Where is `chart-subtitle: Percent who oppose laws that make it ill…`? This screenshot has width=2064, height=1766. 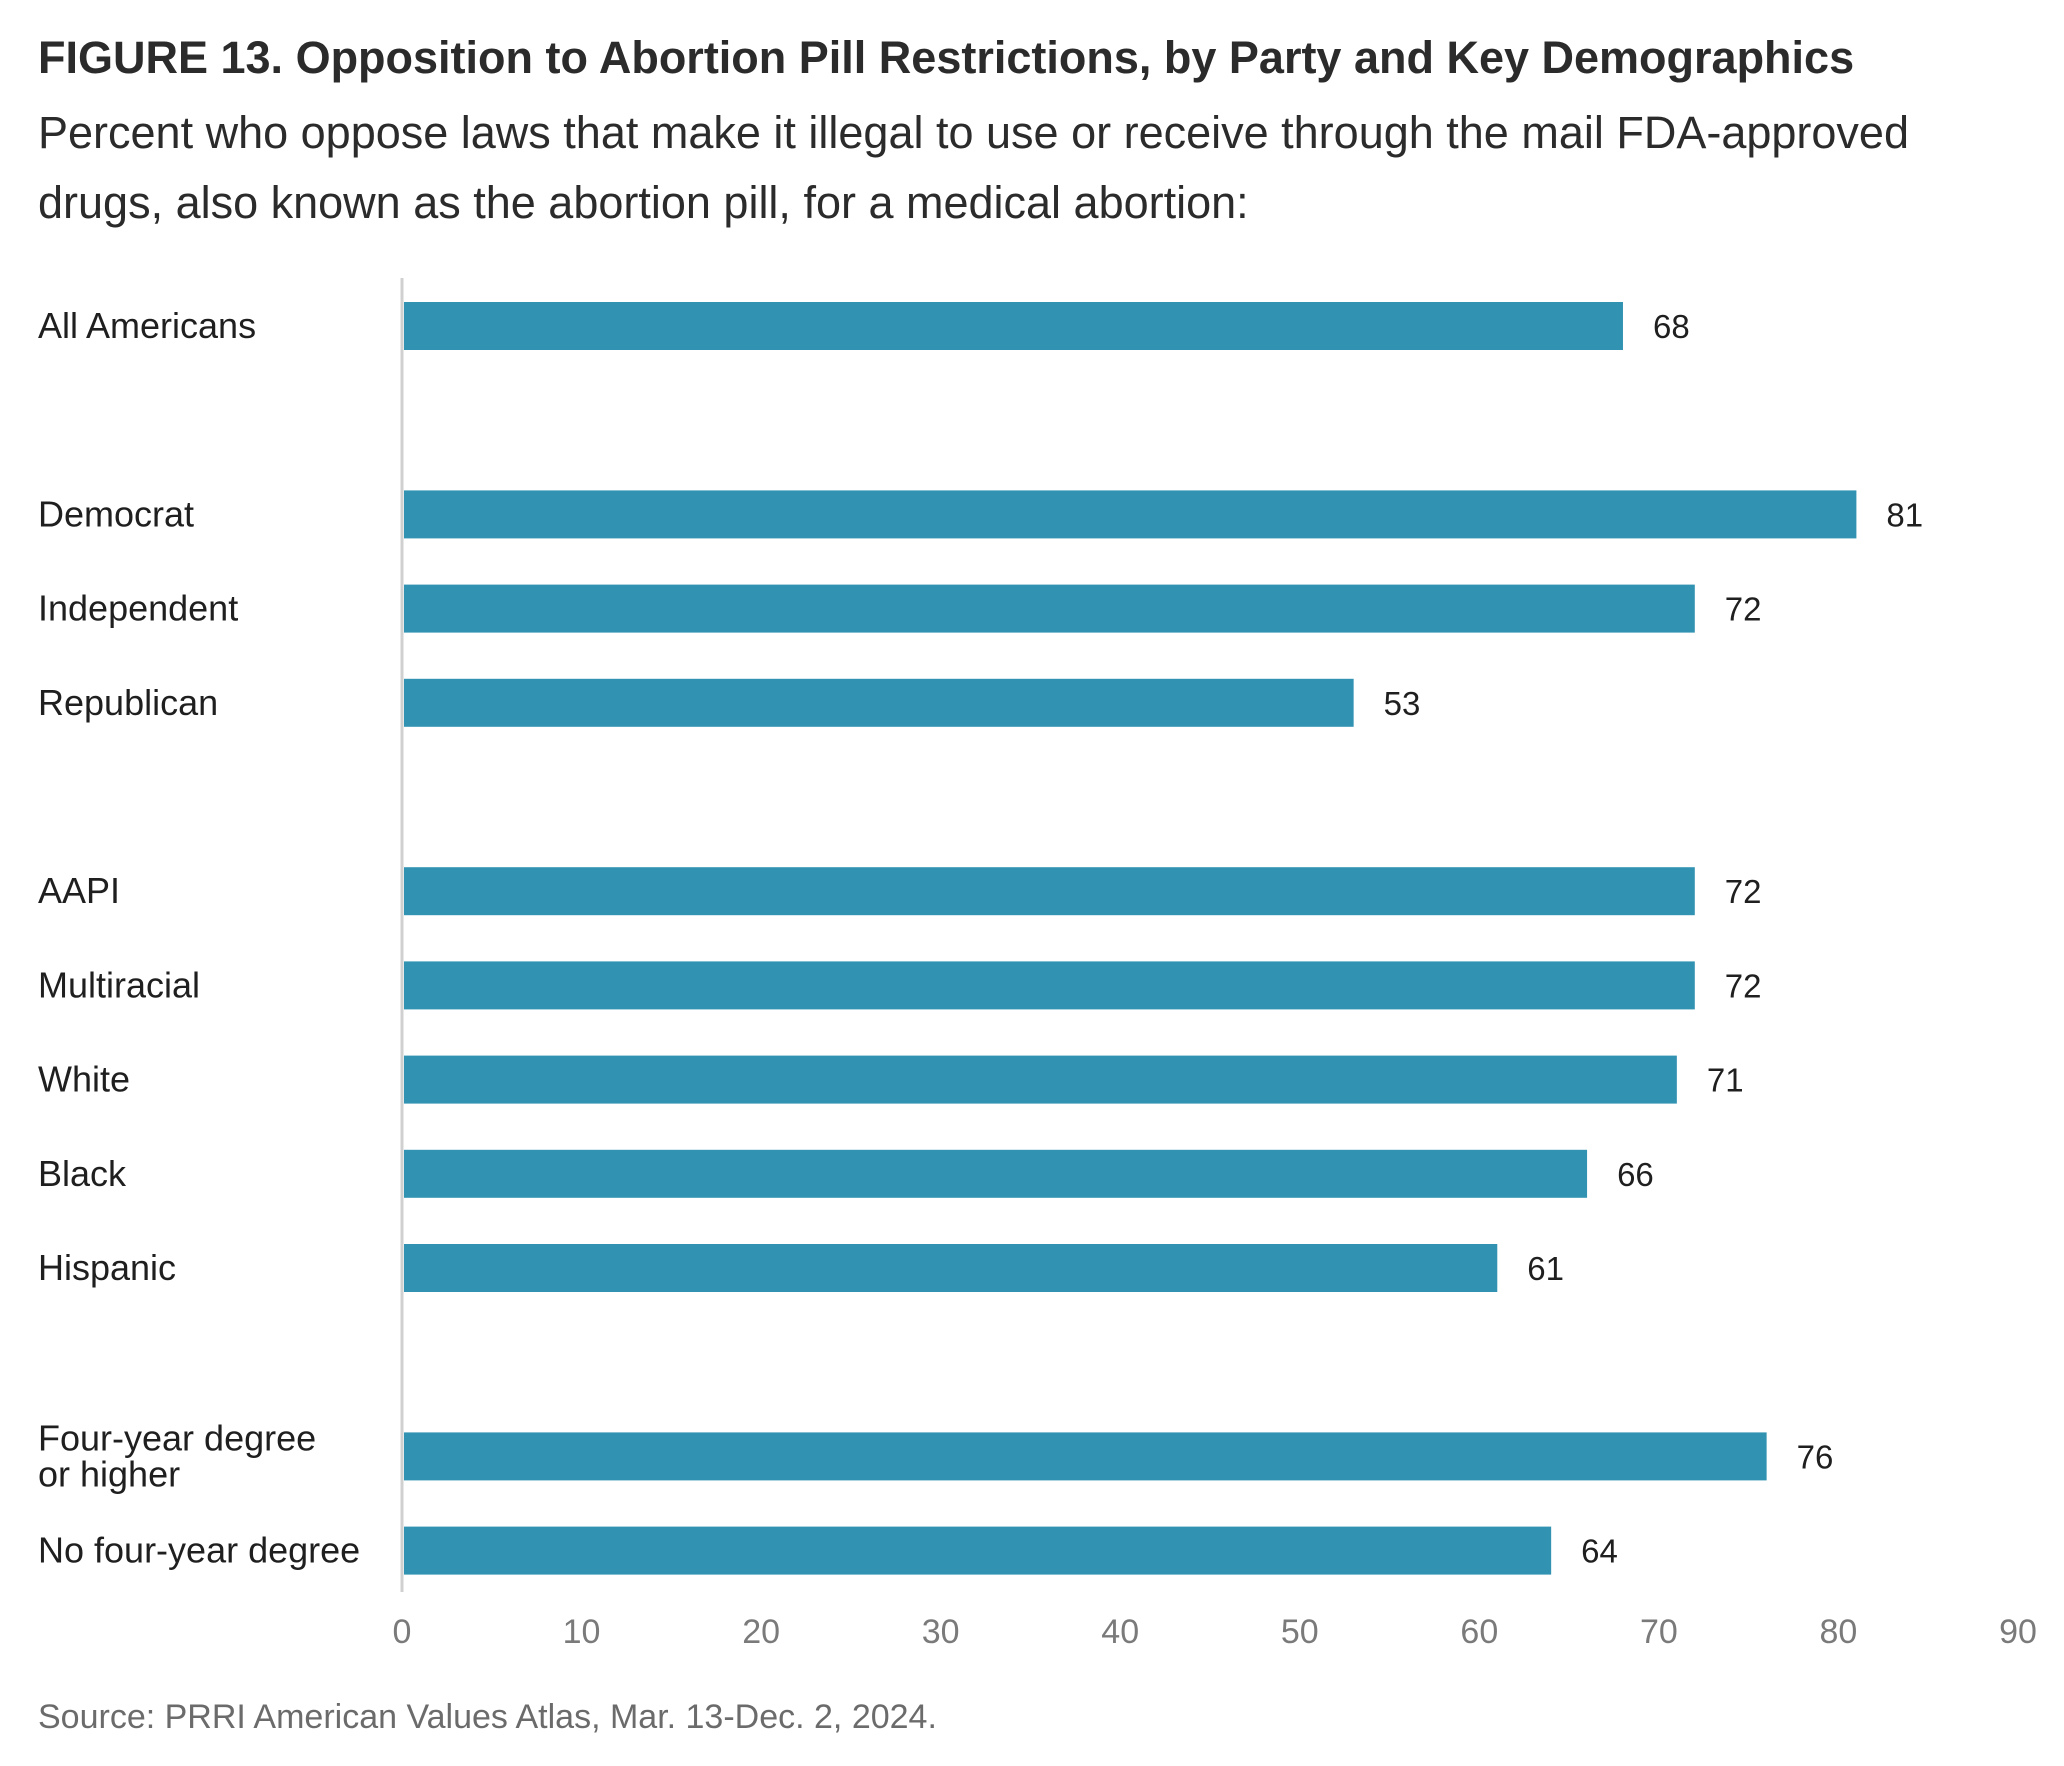
chart-subtitle: Percent who oppose laws that make it ill… is located at coordinates (973, 167).